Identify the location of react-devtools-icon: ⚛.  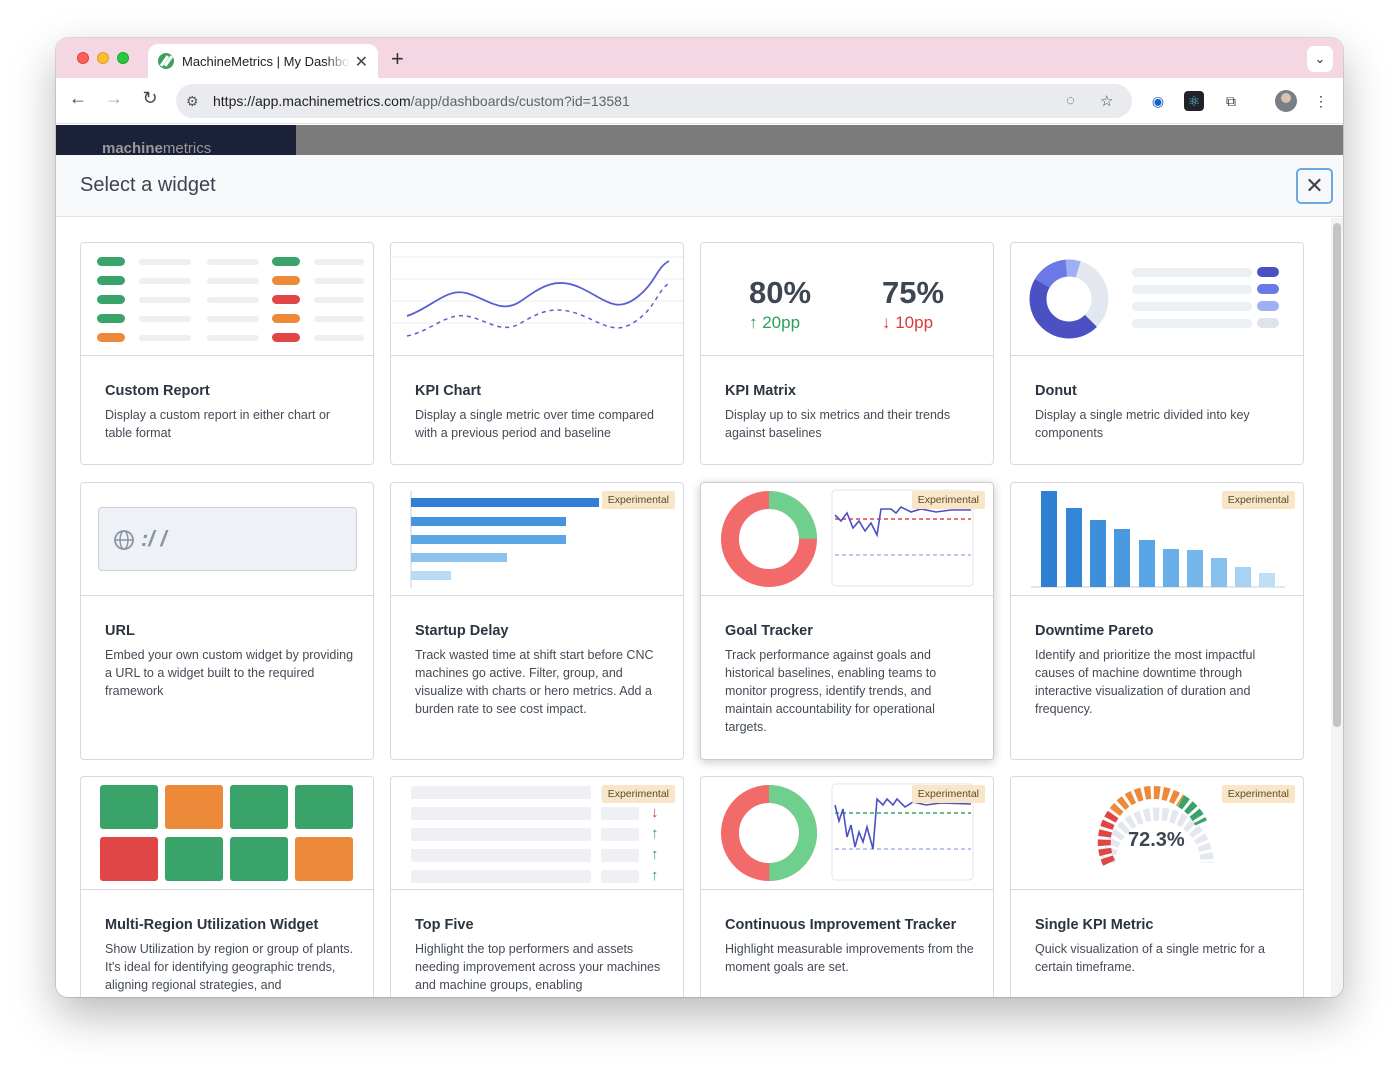
(1194, 101).